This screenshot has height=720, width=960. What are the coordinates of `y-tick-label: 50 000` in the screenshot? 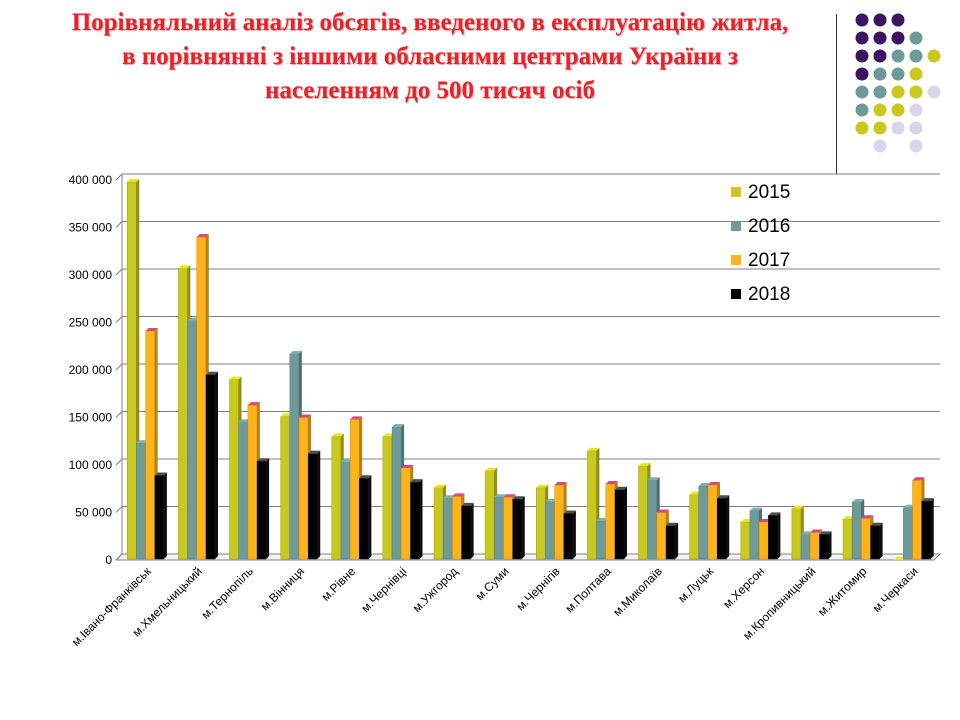 It's located at (93, 513).